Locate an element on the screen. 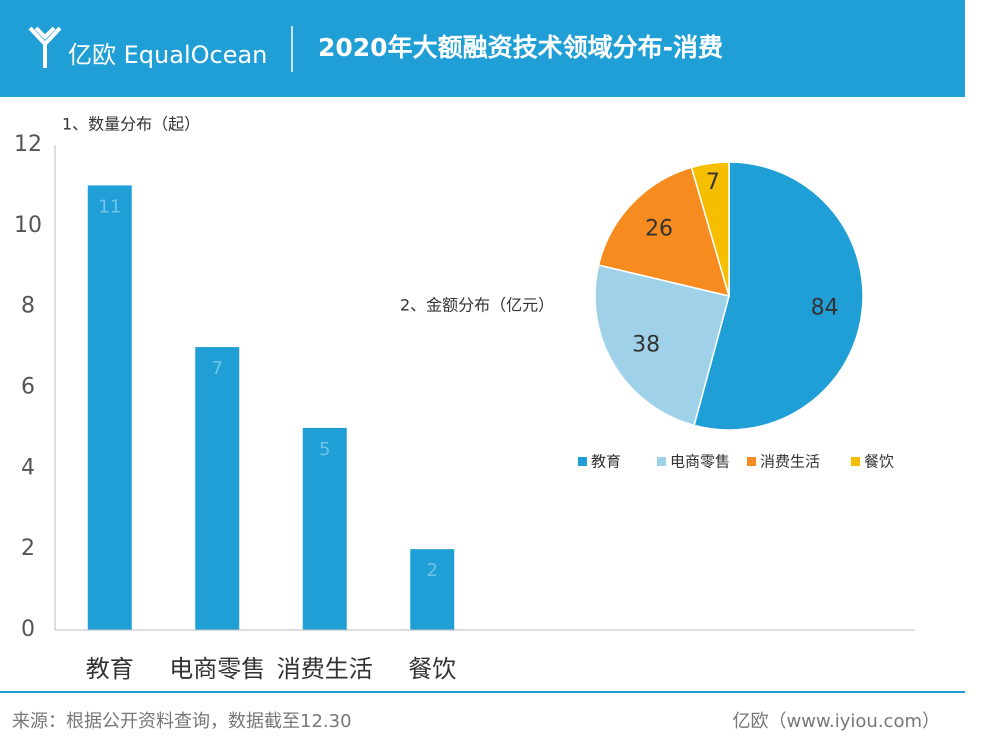  slice-label: 7 is located at coordinates (713, 182).